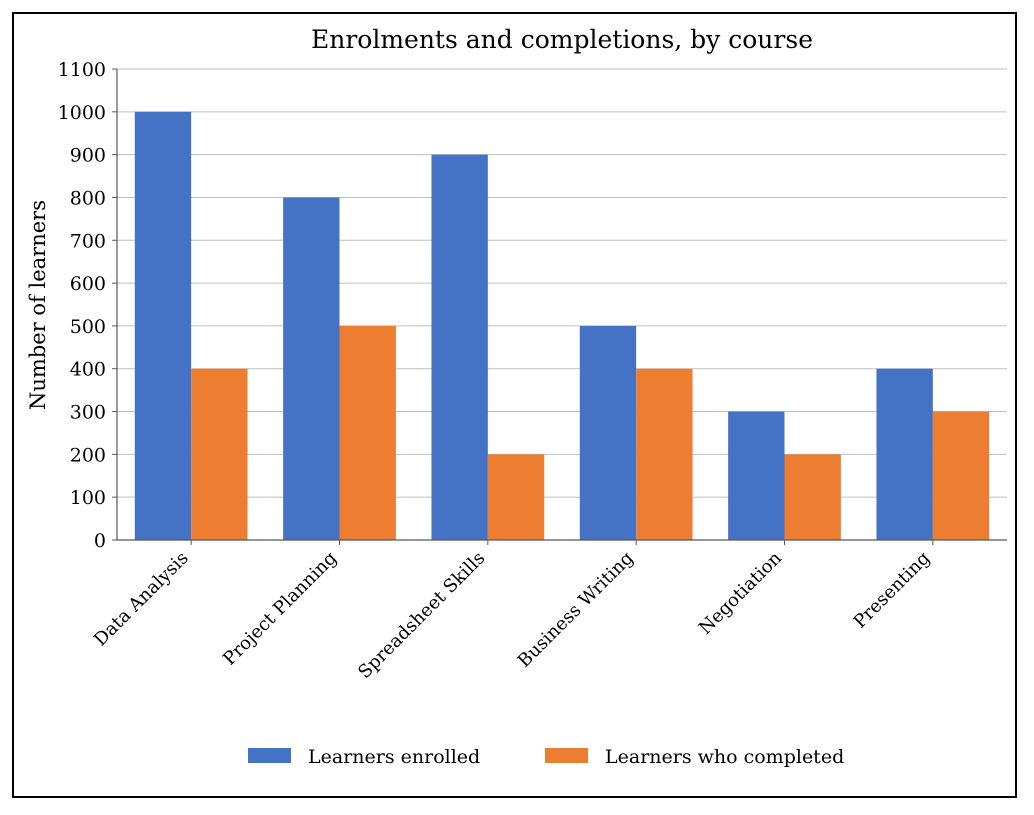  Describe the element at coordinates (421, 615) in the screenshot. I see `x-tick-label: Spreadsheet Skills` at that location.